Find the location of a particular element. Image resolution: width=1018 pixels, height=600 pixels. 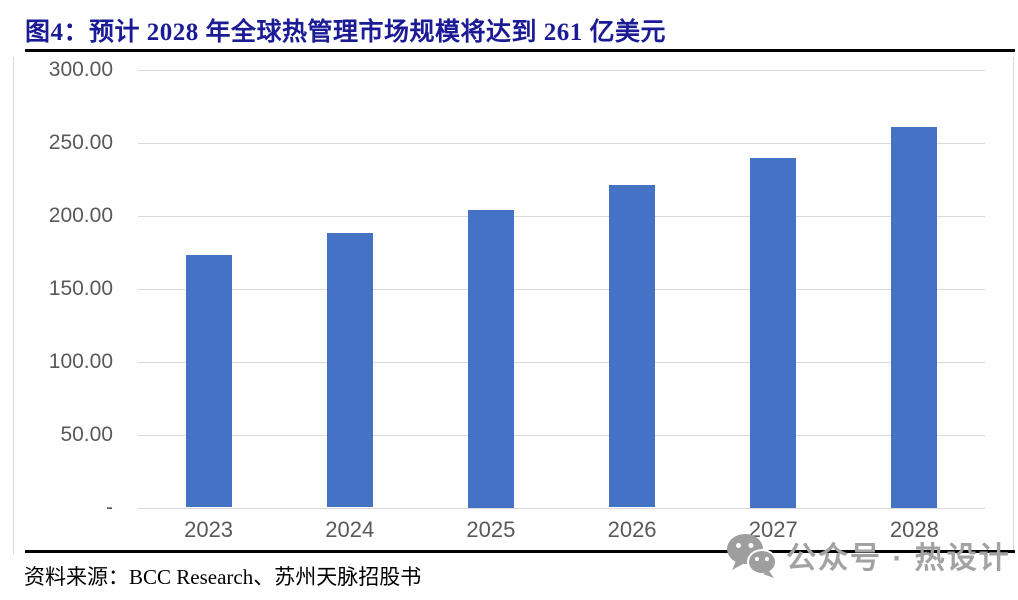

x-axis-label: 2023 is located at coordinates (209, 529).